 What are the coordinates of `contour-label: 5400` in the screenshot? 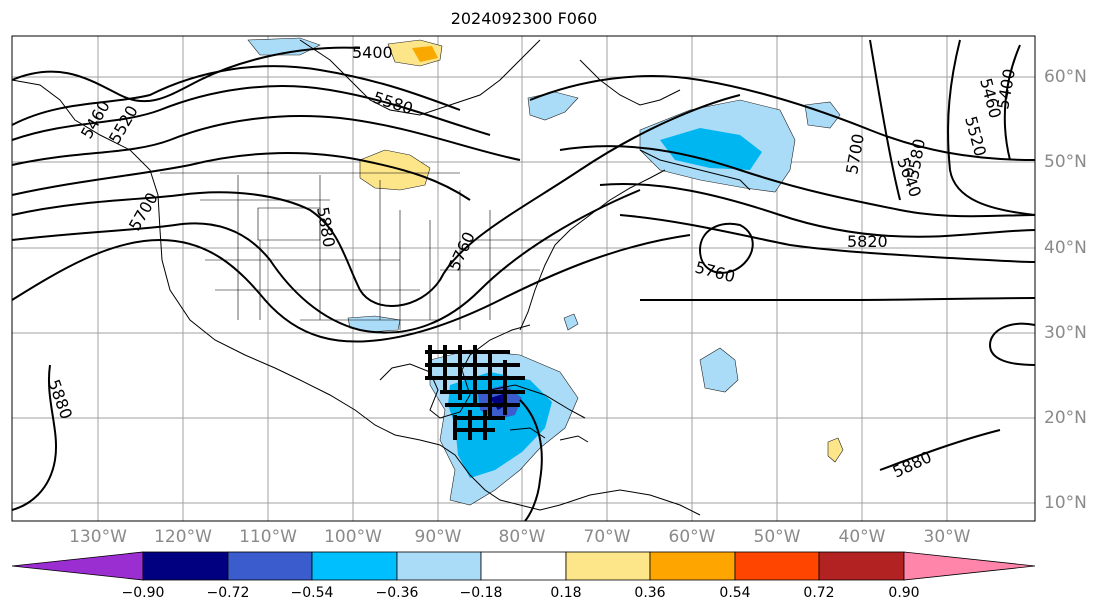 It's located at (372, 52).